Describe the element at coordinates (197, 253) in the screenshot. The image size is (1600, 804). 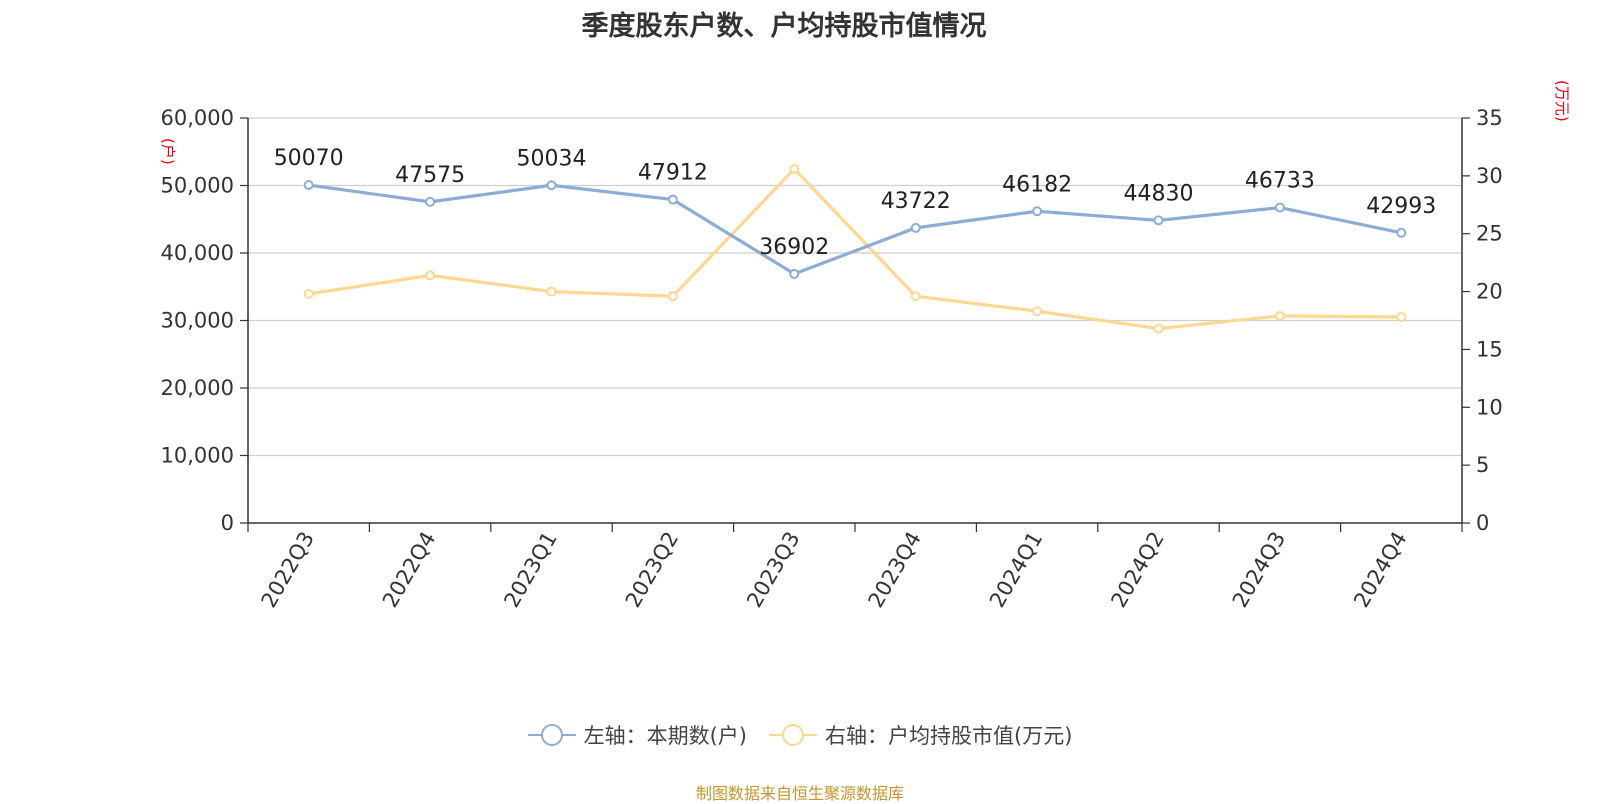
I see `left-tick-label: 40,000` at that location.